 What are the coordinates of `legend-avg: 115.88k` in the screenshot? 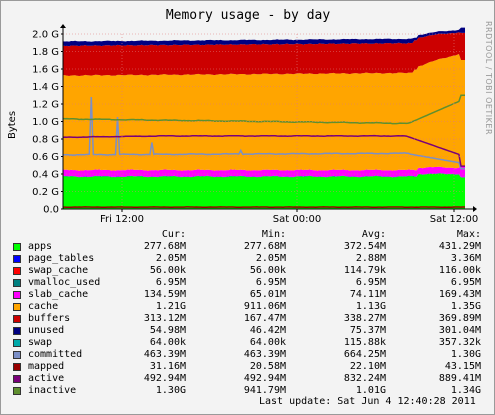 It's located at (364, 342).